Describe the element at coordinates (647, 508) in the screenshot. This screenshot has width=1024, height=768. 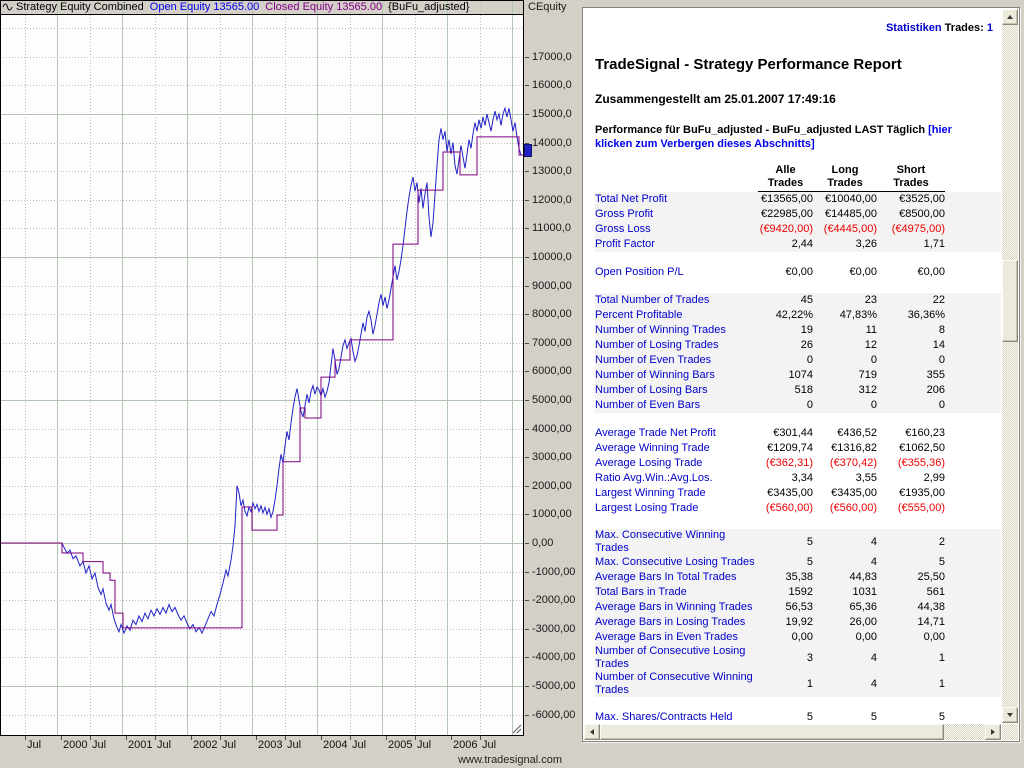
I see `row-label: Largest Losing Trade` at that location.